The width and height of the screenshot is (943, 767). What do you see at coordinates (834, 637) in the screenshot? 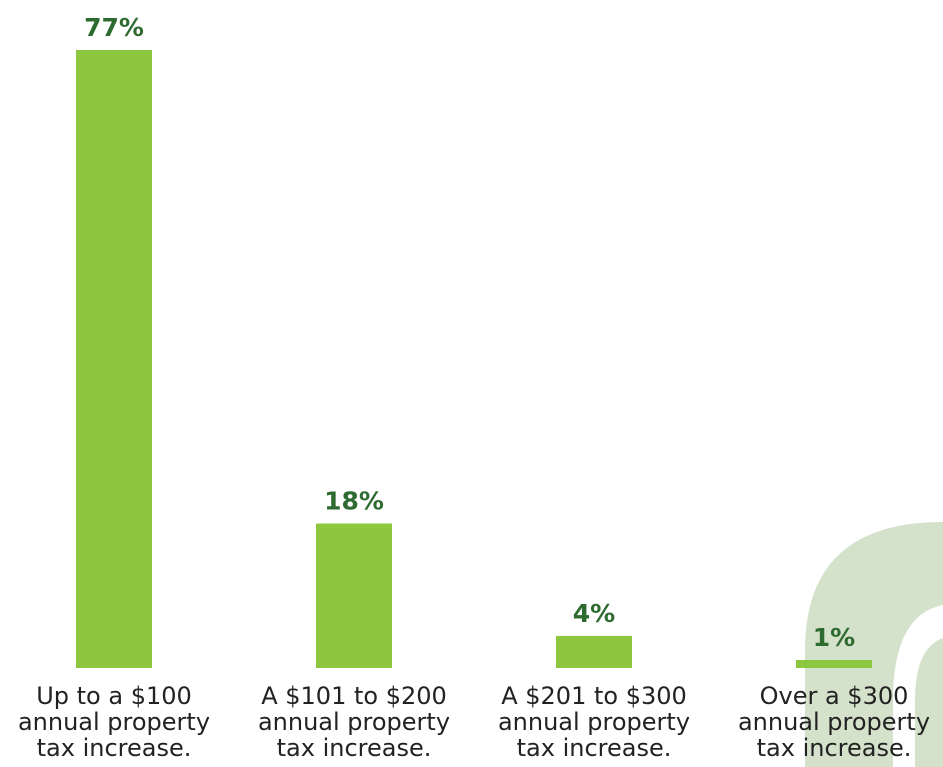
I see `value-label: 1%` at bounding box center [834, 637].